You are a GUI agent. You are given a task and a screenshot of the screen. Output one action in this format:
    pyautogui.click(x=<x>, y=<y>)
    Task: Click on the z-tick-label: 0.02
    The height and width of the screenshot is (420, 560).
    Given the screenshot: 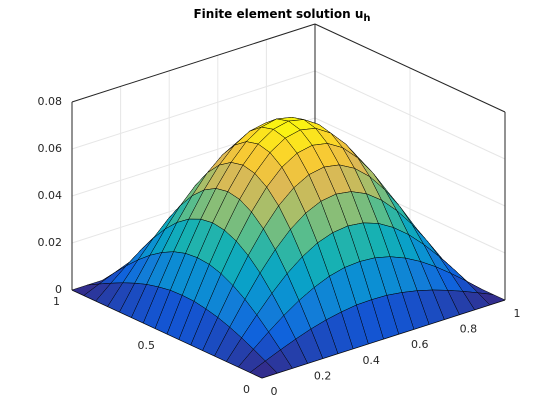 What is the action you would take?
    pyautogui.click(x=50, y=242)
    